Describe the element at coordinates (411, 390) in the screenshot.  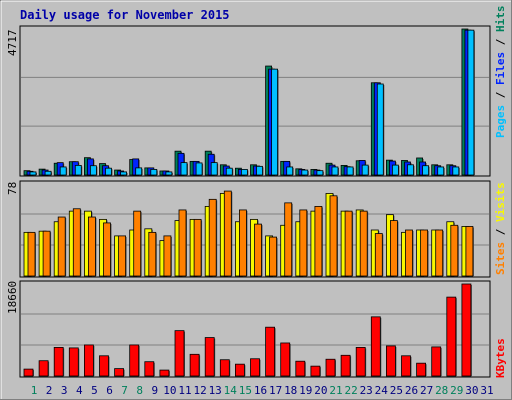
I see `x-tick-day-26: 26` at that location.